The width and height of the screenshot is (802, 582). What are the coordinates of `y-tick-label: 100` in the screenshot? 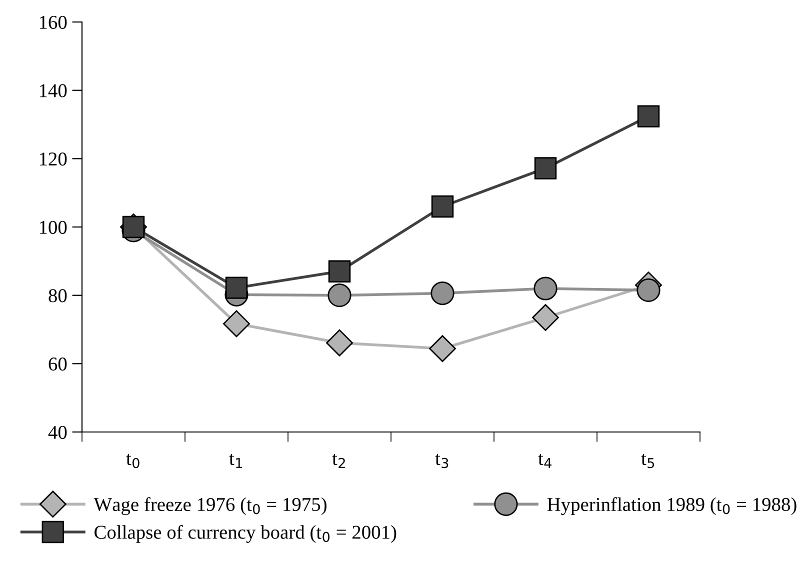 It's located at (53, 227).